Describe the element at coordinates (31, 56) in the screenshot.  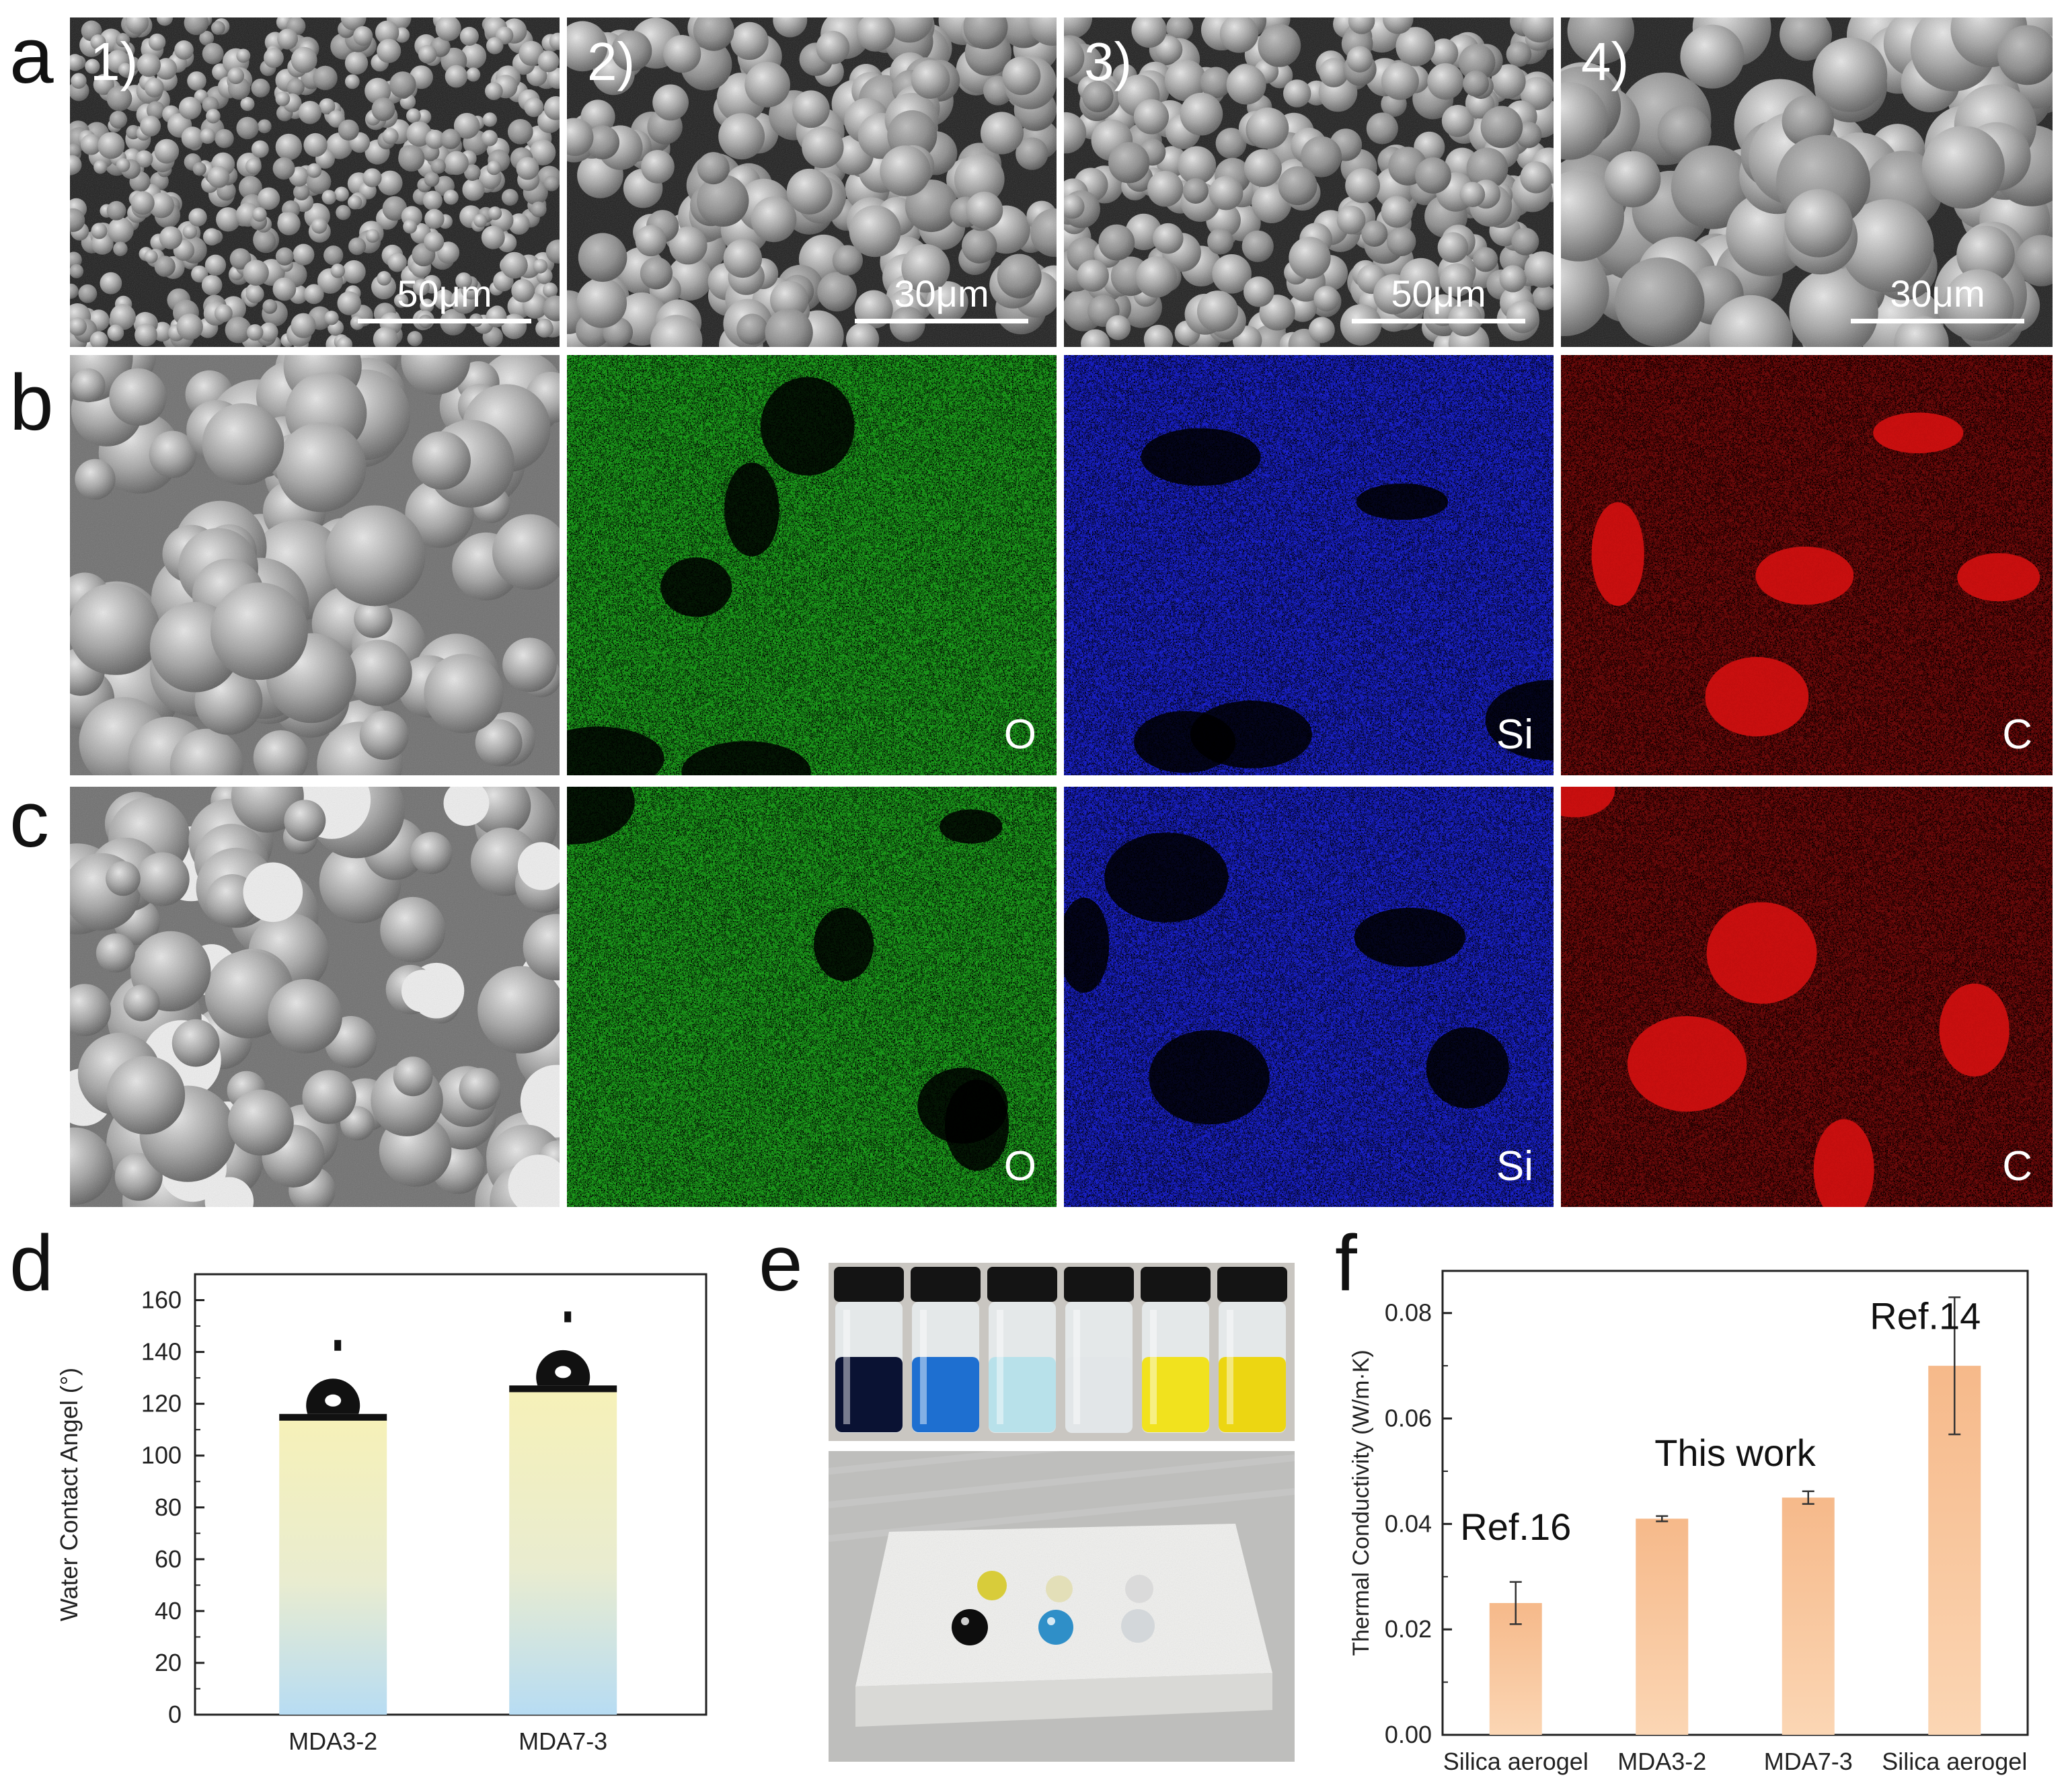
I see `panel-label-a: a` at that location.